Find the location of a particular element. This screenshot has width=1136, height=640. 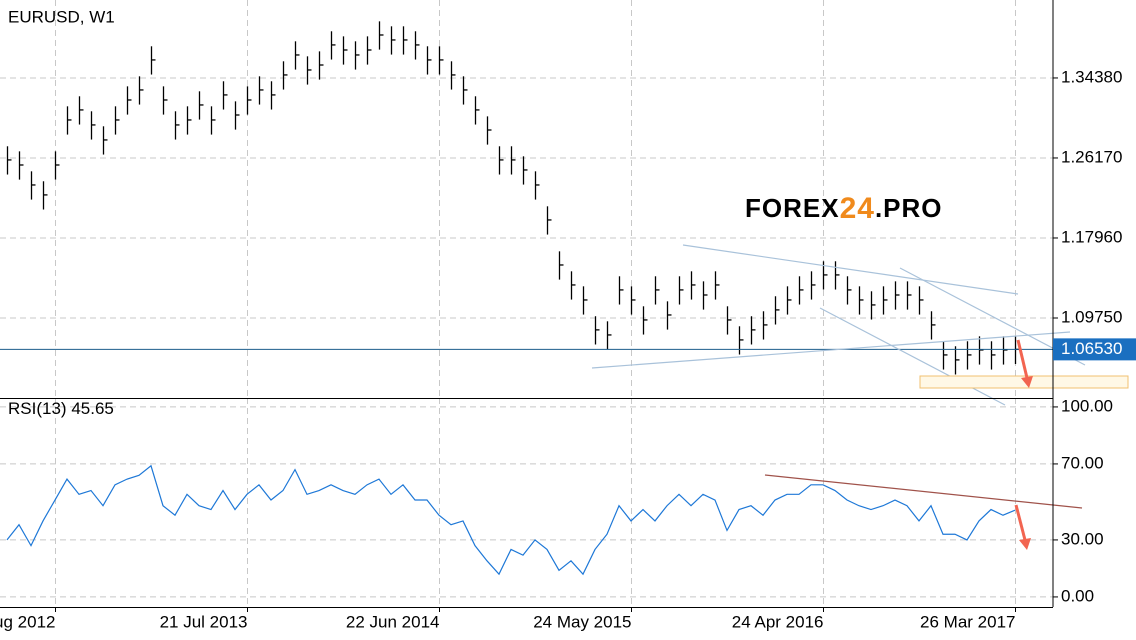

watermark: FOREX24.PRO is located at coordinates (844, 208).